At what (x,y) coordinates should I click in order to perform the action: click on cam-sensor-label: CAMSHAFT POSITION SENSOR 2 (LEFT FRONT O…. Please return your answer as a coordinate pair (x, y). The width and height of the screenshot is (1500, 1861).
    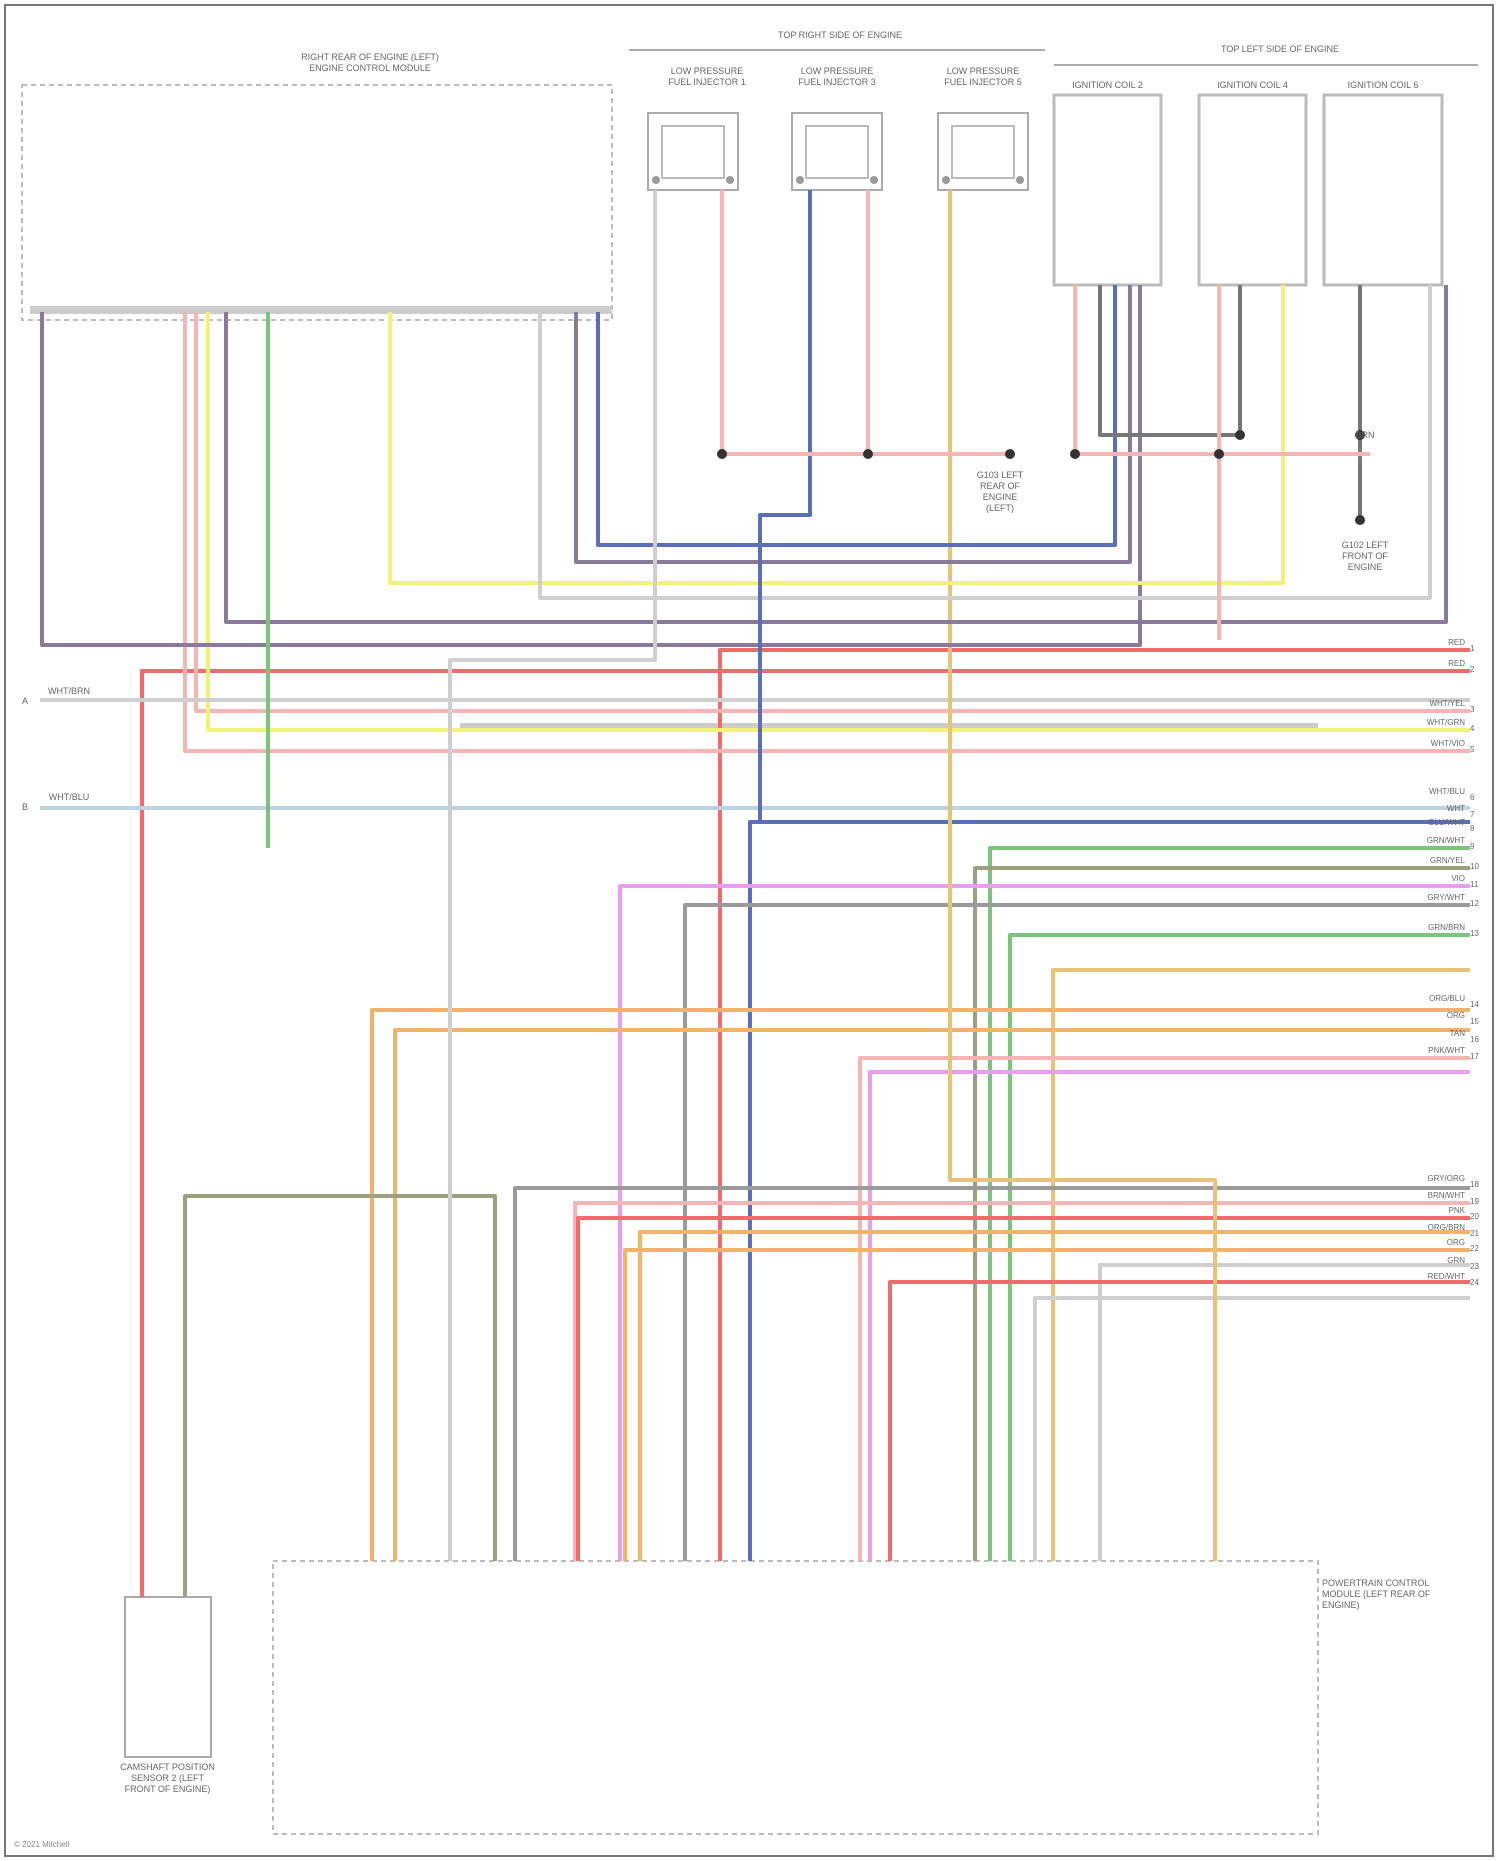
    Looking at the image, I should click on (167, 1778).